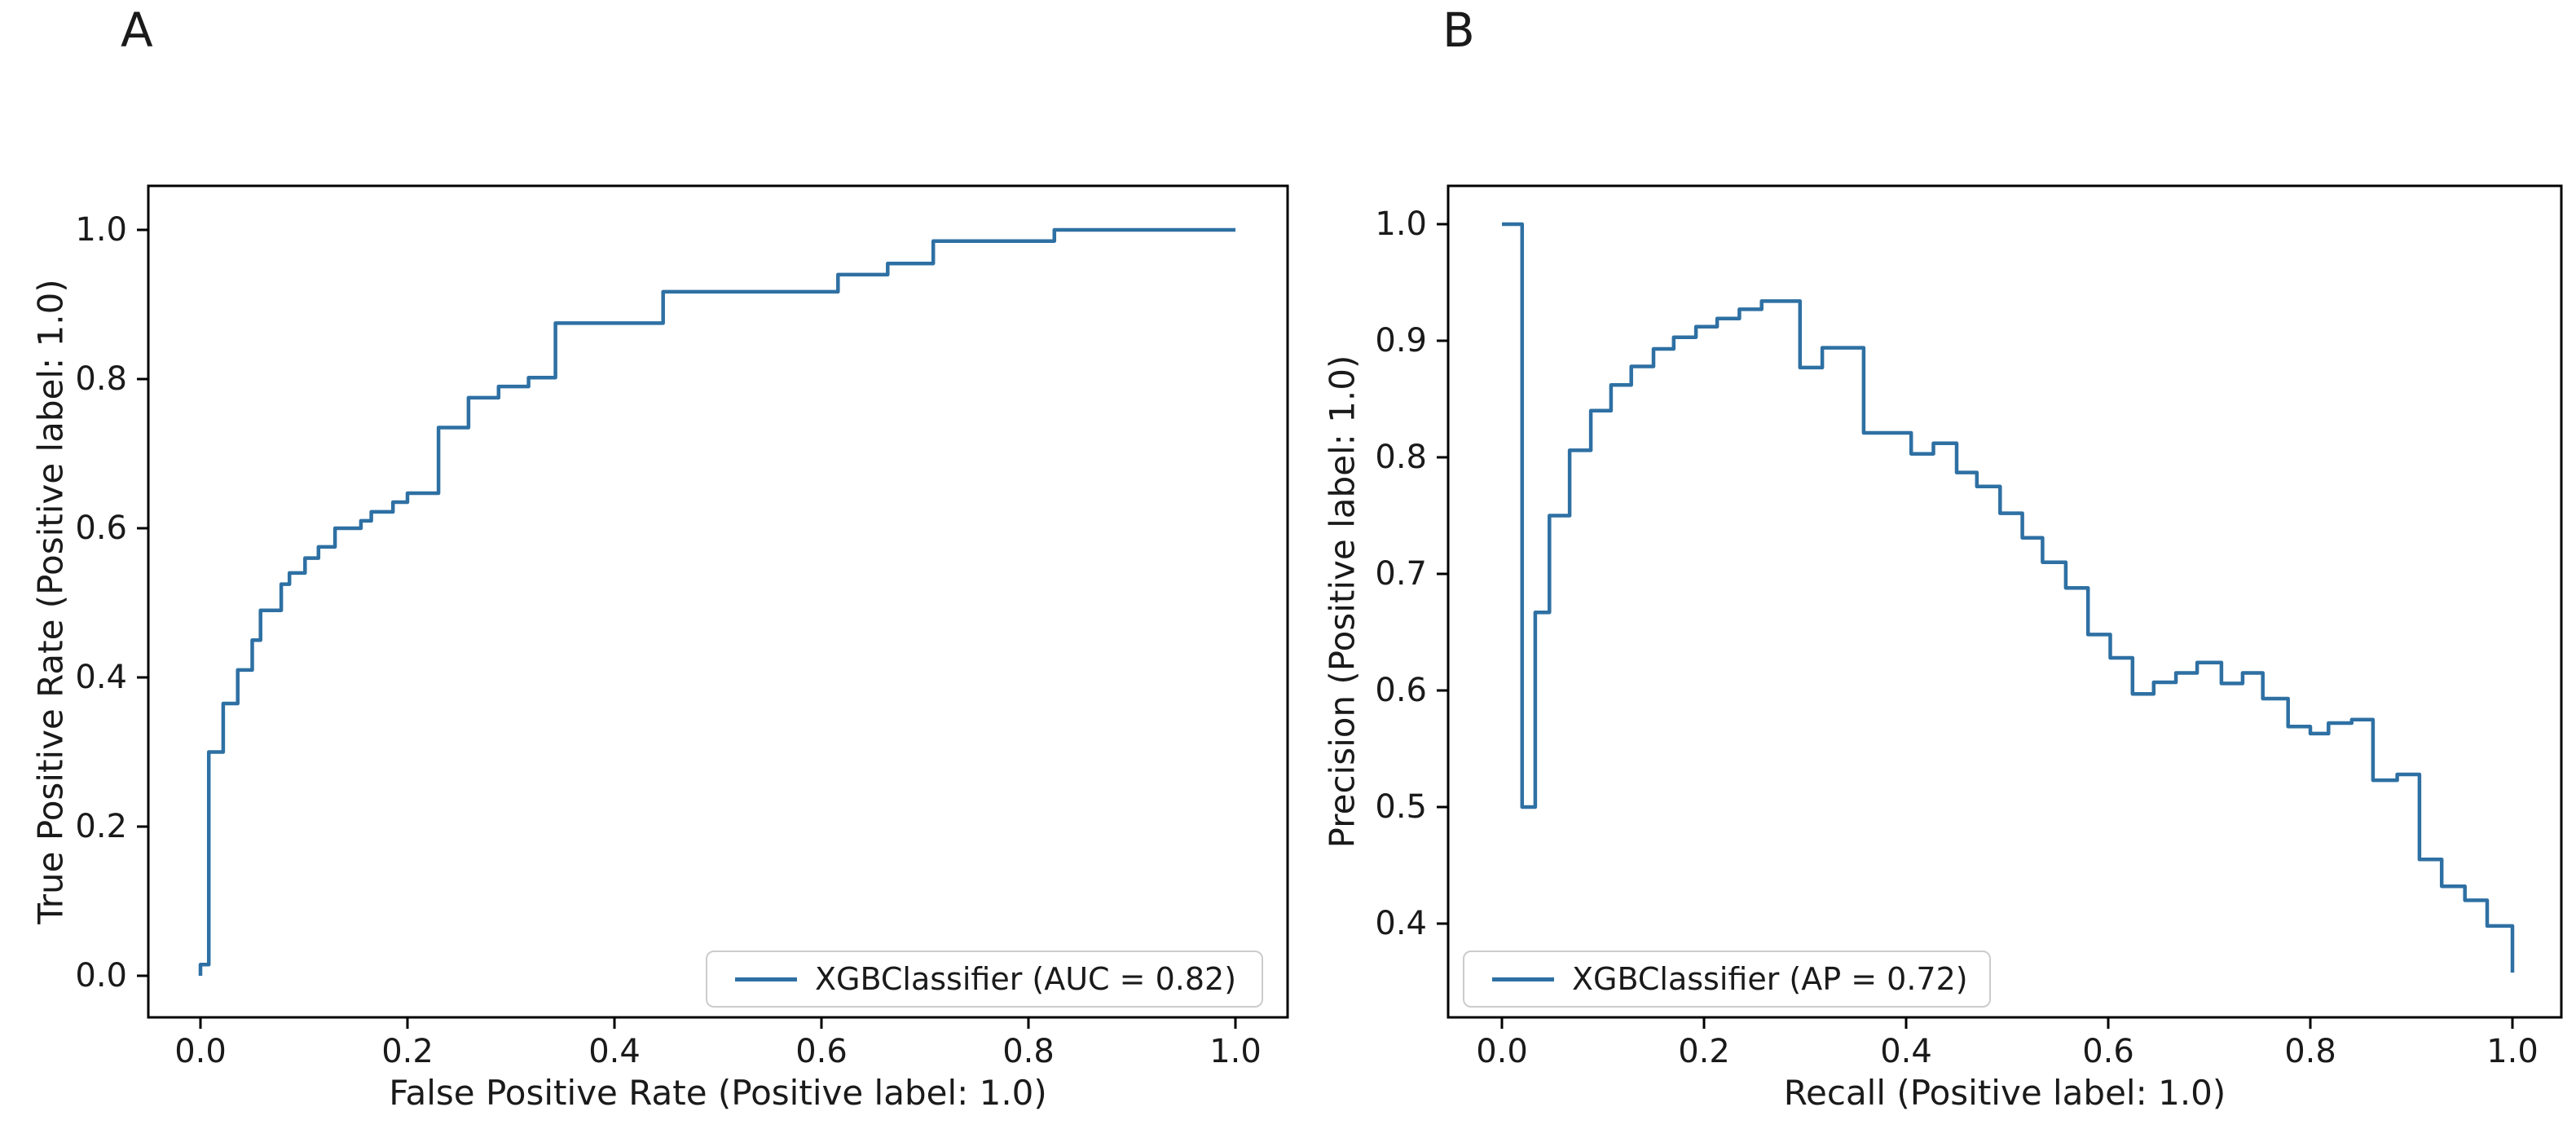 The width and height of the screenshot is (2576, 1138). What do you see at coordinates (1028, 1052) in the screenshot?
I see `x-tick-label-a: 0.8` at bounding box center [1028, 1052].